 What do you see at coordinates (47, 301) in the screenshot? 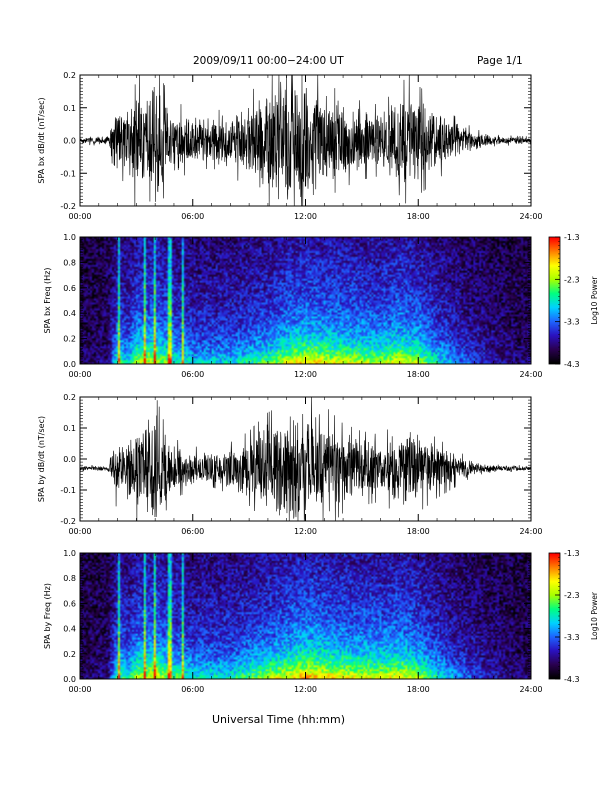
I see `y-axis-title: SPA bx Freq (Hz)` at bounding box center [47, 301].